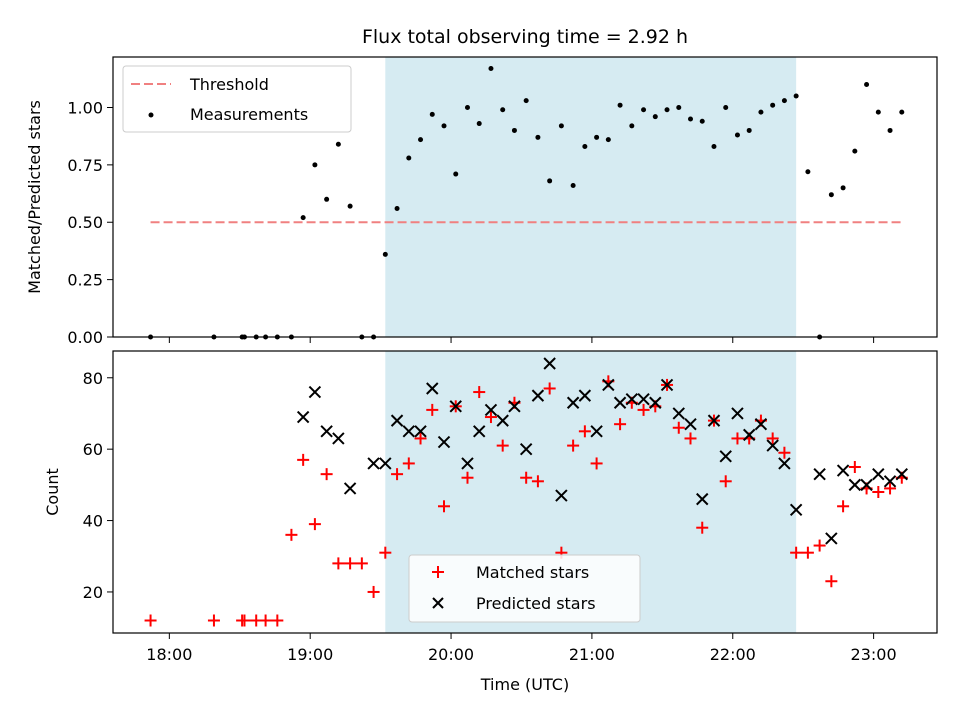  Describe the element at coordinates (451, 654) in the screenshot. I see `x-tick-label: 20:00` at that location.